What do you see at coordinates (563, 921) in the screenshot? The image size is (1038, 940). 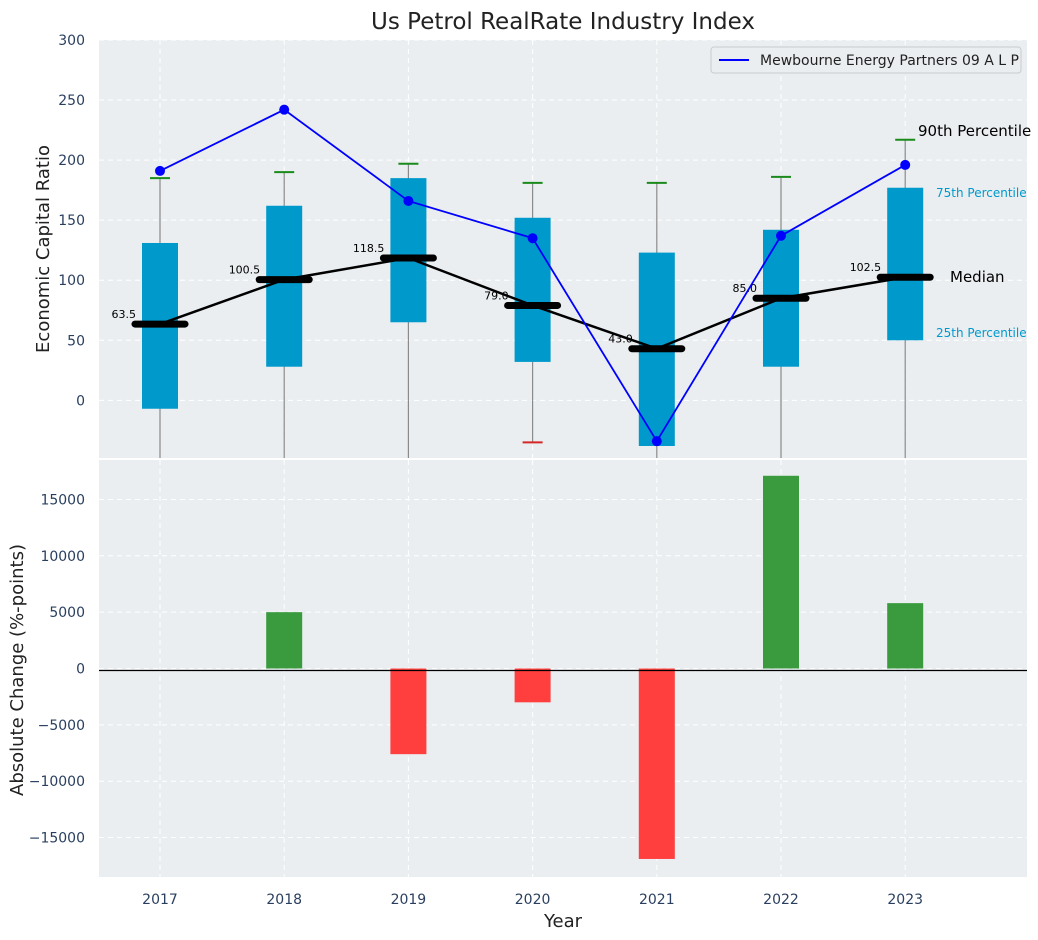 I see `x-axis-label: Year` at bounding box center [563, 921].